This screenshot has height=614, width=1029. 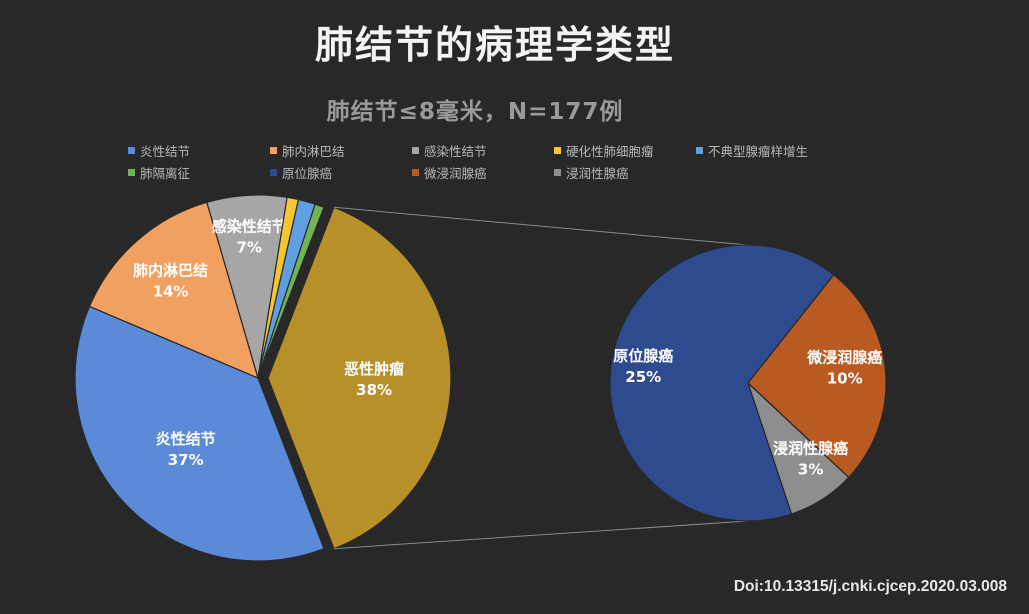 What do you see at coordinates (374, 369) in the screenshot?
I see `slice-name-label: 恶性肿瘤` at bounding box center [374, 369].